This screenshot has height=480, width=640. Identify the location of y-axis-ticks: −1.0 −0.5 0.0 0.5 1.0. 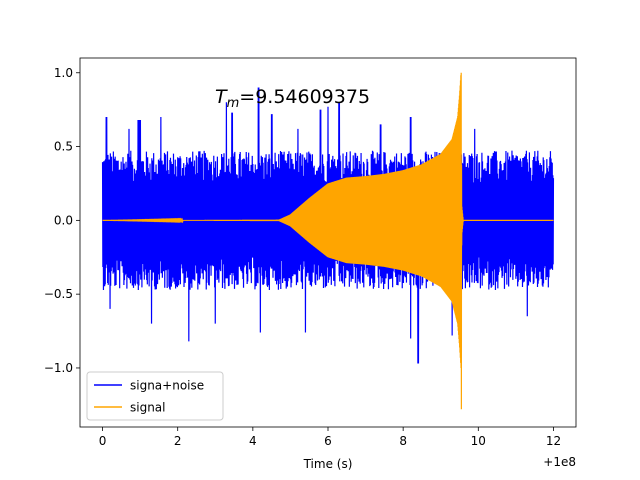
(62, 220).